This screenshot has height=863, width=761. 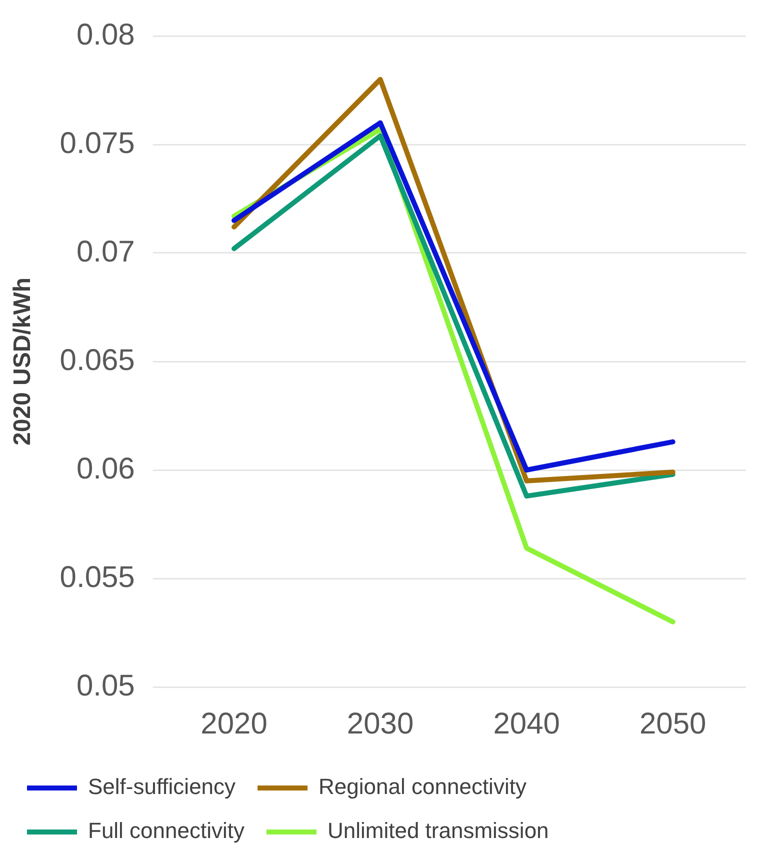 I want to click on y-tick-label: 0.06, so click(x=105, y=469).